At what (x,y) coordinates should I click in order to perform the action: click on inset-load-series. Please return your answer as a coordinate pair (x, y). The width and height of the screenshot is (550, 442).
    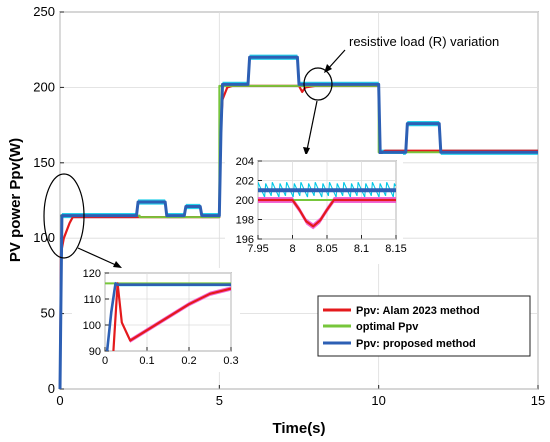
    Looking at the image, I should click on (327, 206).